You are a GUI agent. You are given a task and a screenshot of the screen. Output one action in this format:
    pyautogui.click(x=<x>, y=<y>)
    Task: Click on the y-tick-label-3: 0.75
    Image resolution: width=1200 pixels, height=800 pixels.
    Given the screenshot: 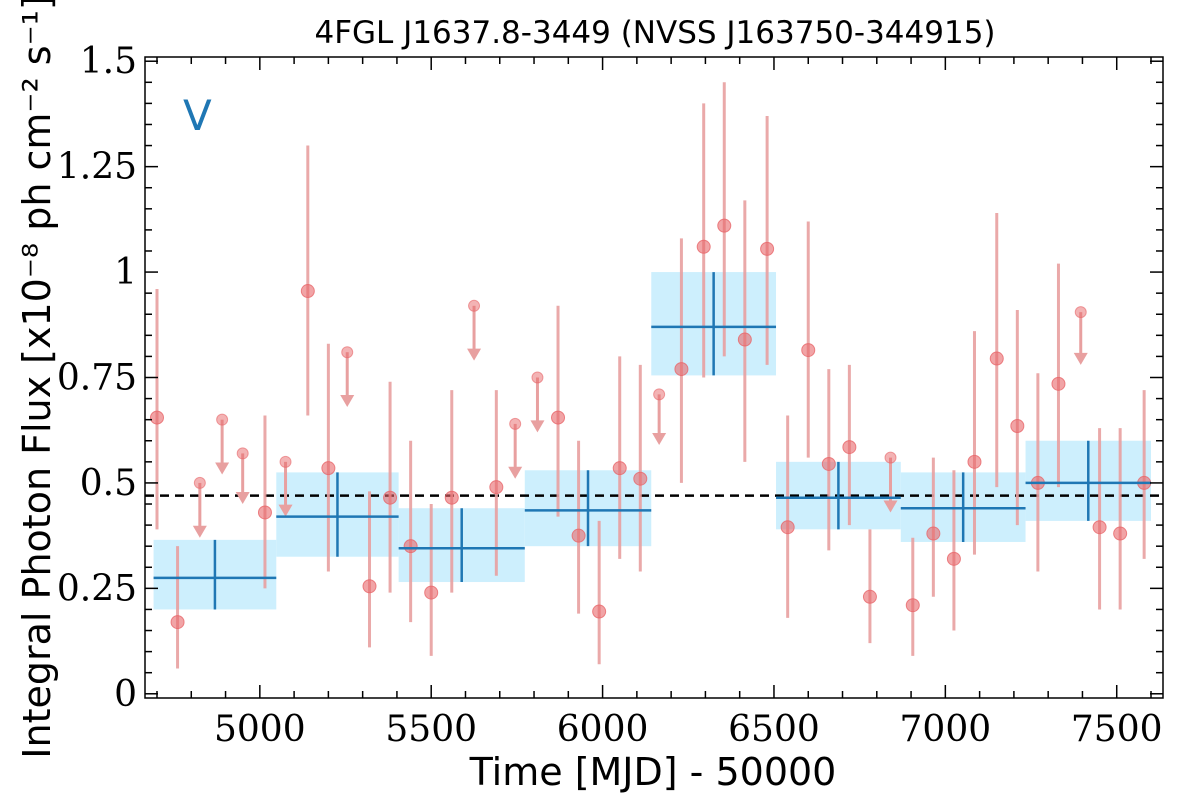 What is the action you would take?
    pyautogui.click(x=97, y=378)
    